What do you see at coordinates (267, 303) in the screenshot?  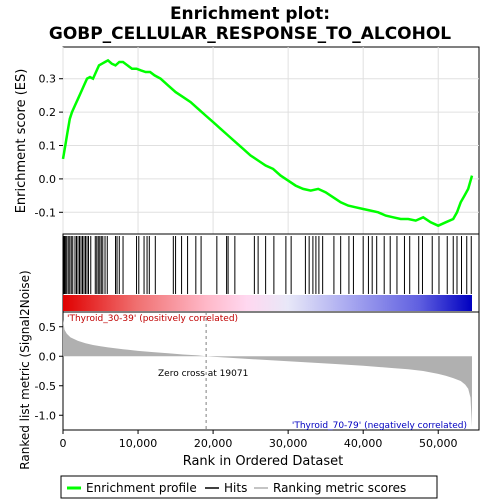 I see `ranked-list-heatmap` at bounding box center [267, 303].